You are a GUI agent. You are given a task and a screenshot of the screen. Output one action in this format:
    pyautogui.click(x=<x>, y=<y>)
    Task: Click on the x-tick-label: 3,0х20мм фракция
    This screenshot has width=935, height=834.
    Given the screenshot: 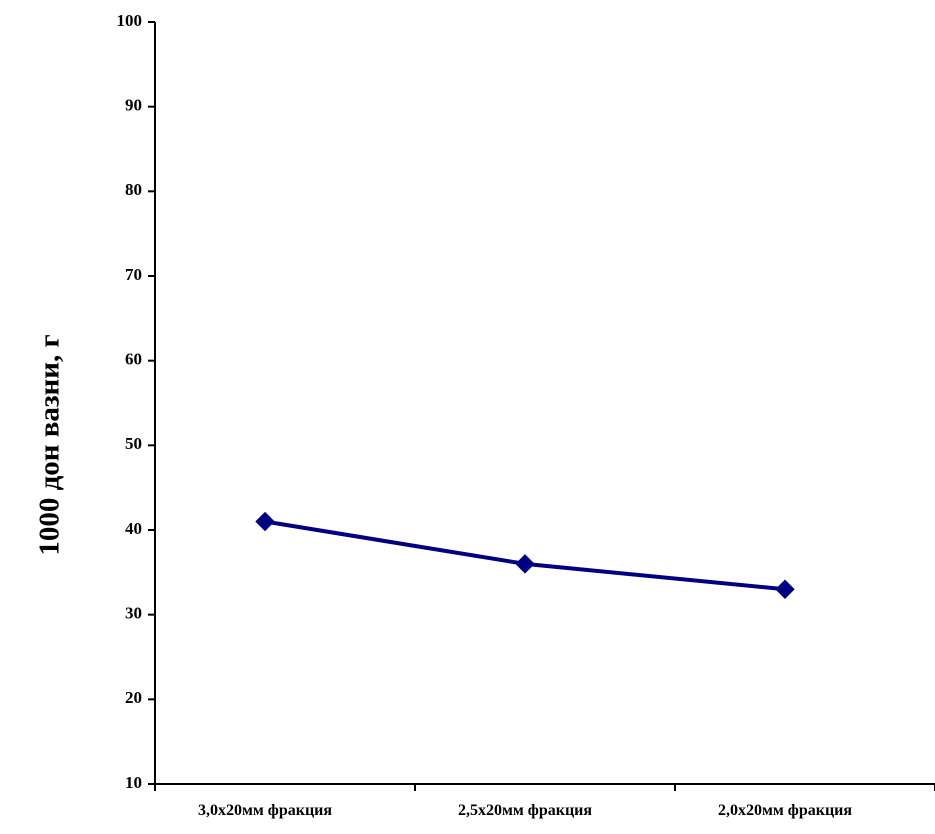 What is the action you would take?
    pyautogui.click(x=265, y=810)
    